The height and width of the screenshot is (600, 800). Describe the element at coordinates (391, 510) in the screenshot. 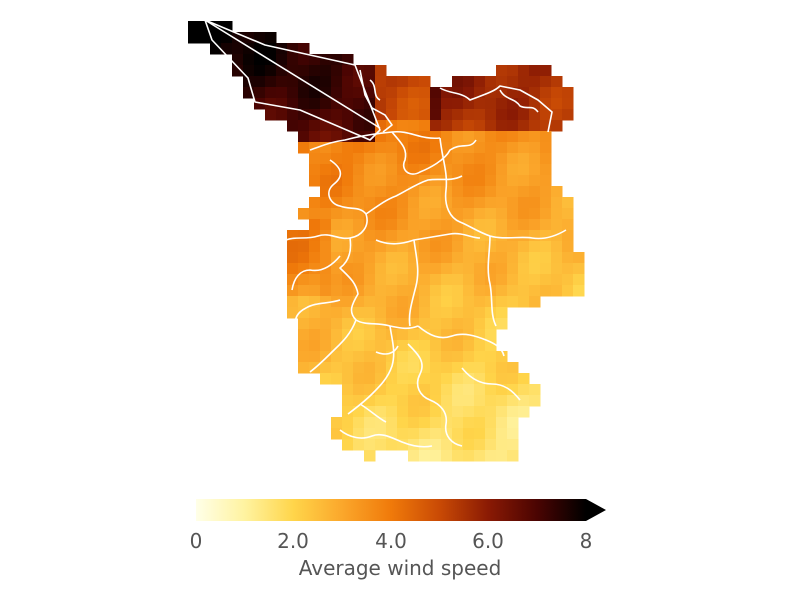

I see `colorbar-bar` at that location.